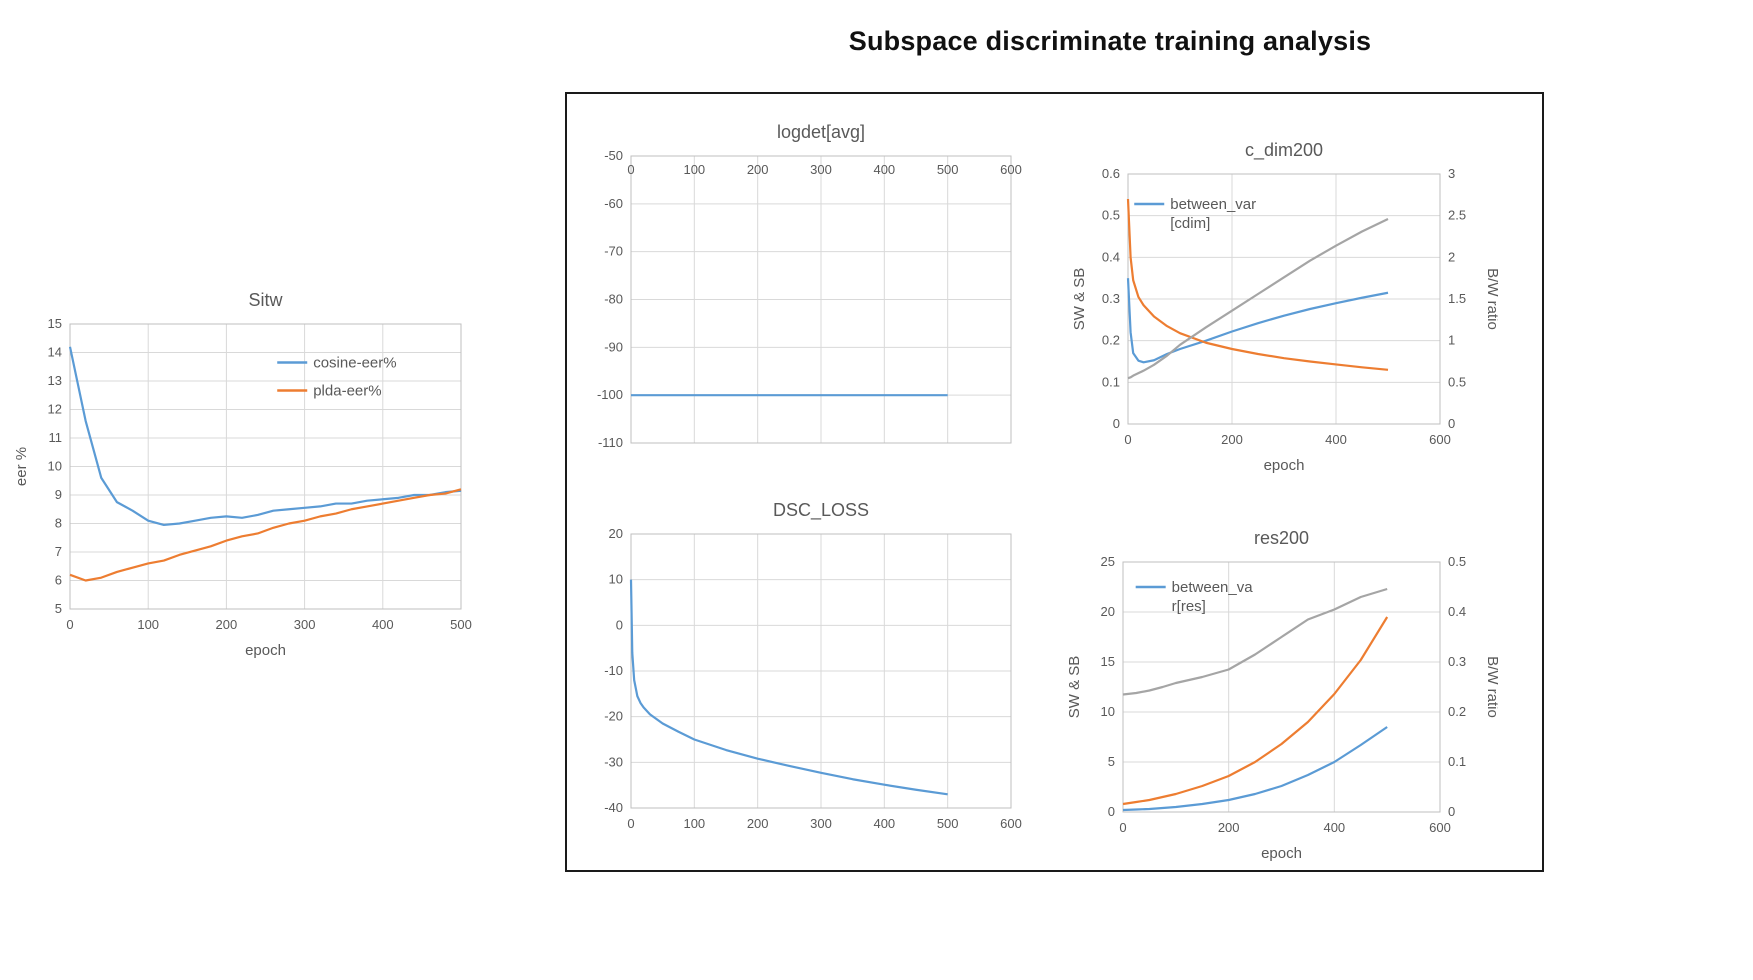 Image resolution: width=1753 pixels, height=980 pixels. Describe the element at coordinates (55, 380) in the screenshot. I see `svg-text: 13` at that location.